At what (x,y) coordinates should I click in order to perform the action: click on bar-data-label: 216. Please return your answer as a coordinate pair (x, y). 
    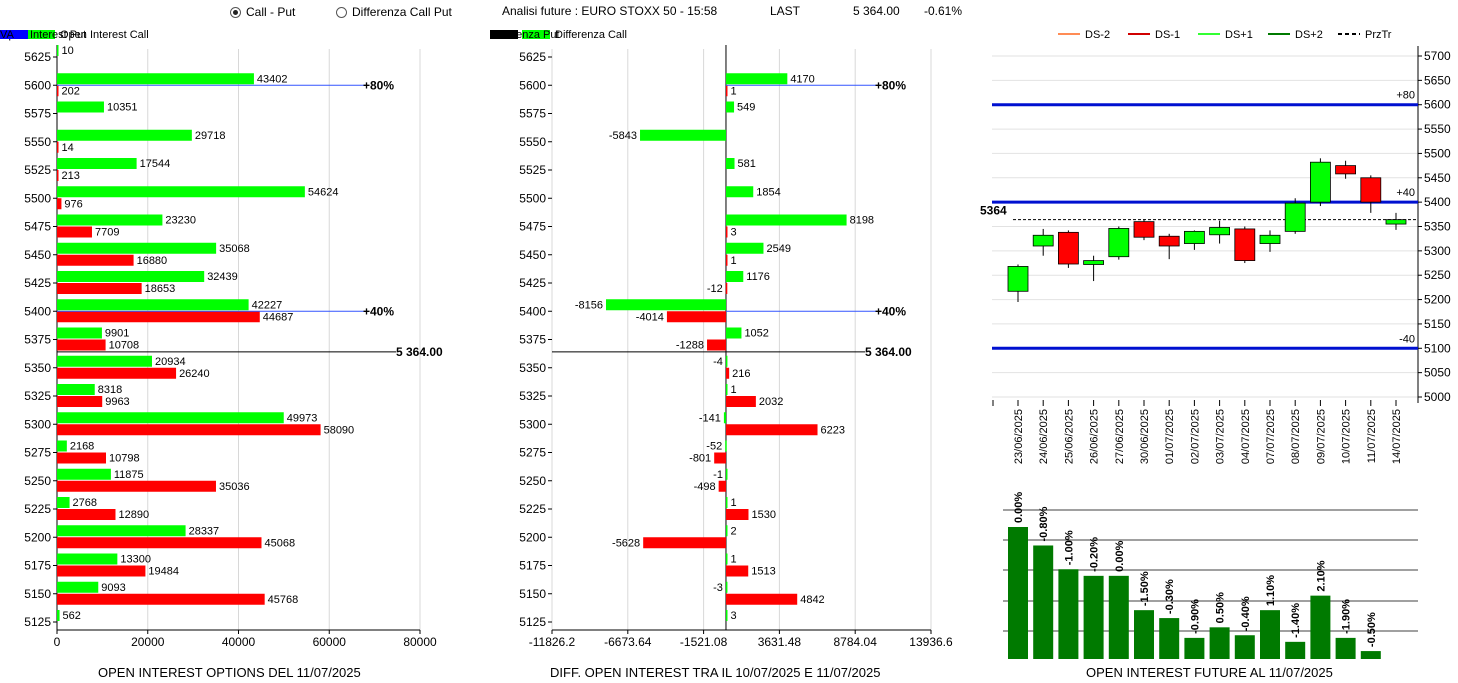
    Looking at the image, I should click on (741, 374).